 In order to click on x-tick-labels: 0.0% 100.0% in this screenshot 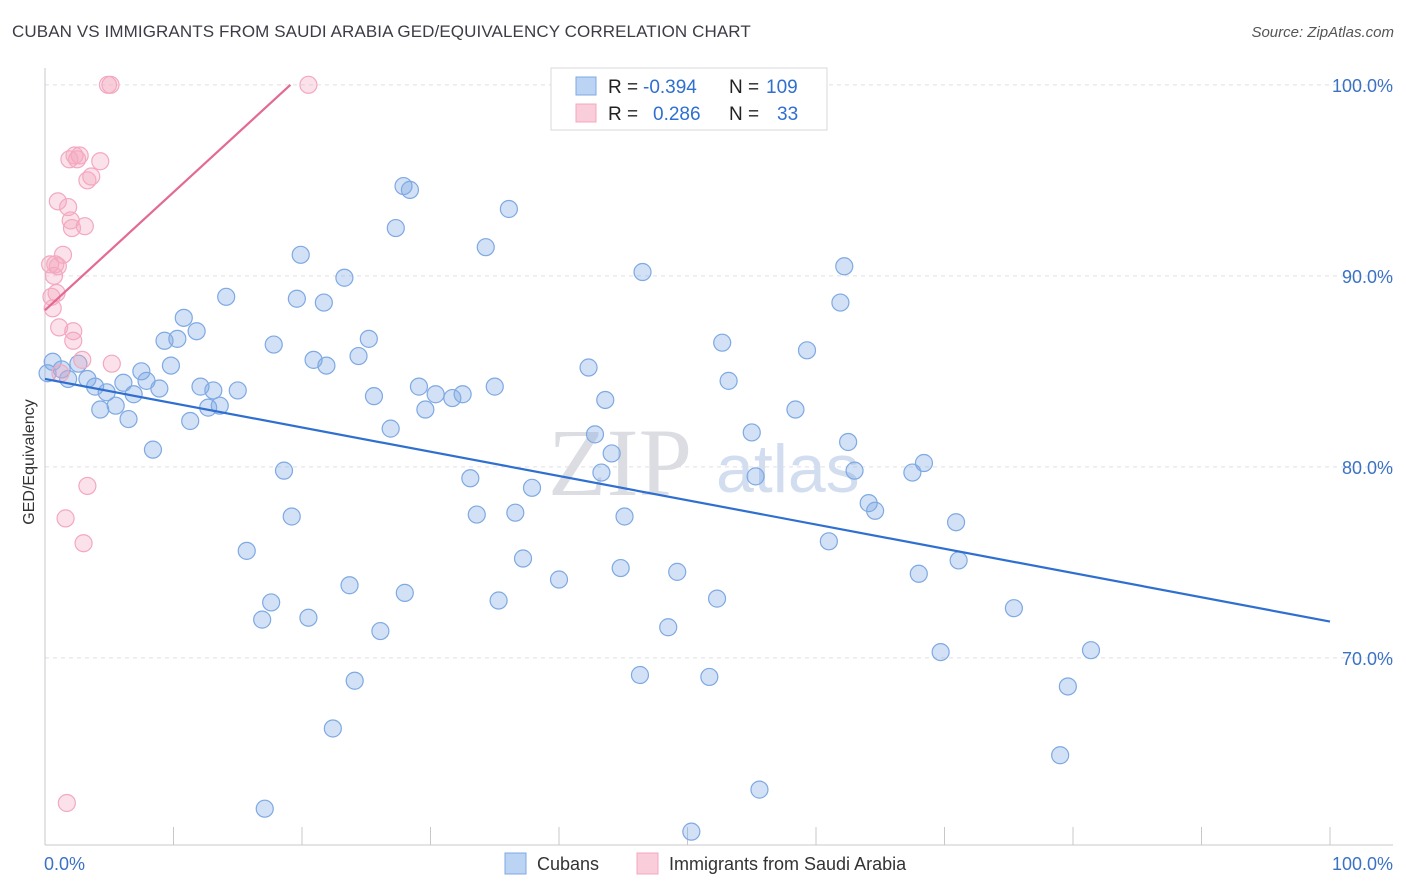, I will do `click(718, 864)`.